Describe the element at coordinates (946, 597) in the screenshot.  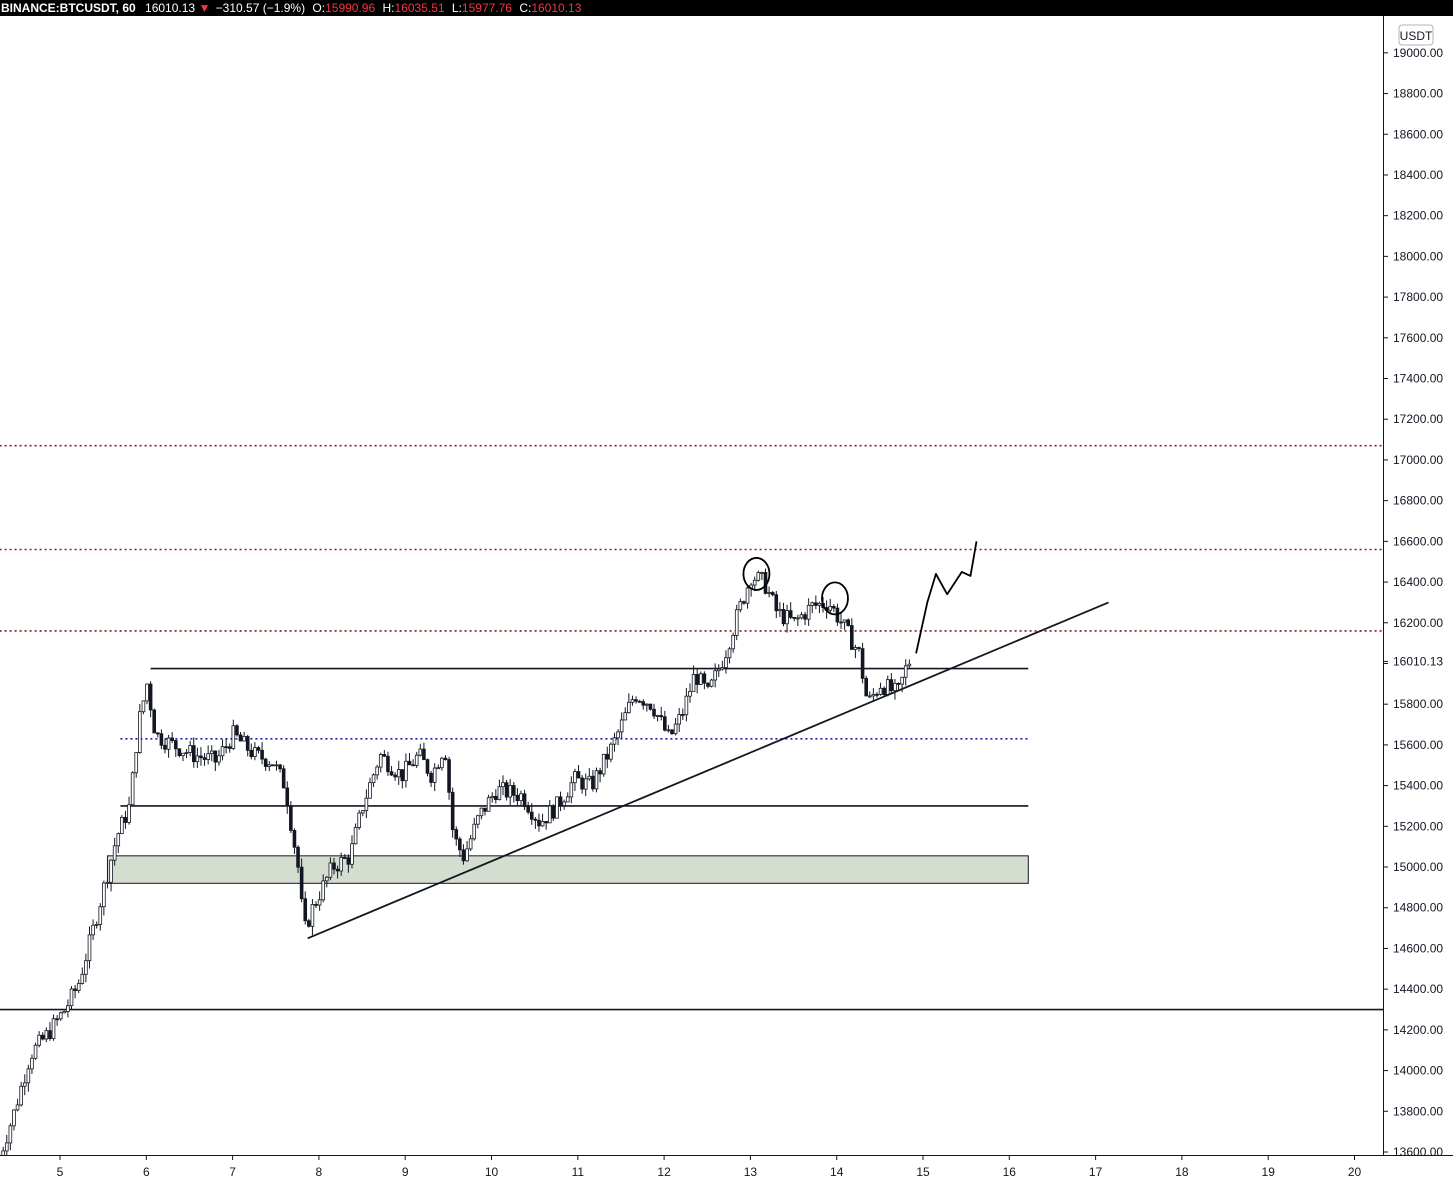
I see `projection-path` at that location.